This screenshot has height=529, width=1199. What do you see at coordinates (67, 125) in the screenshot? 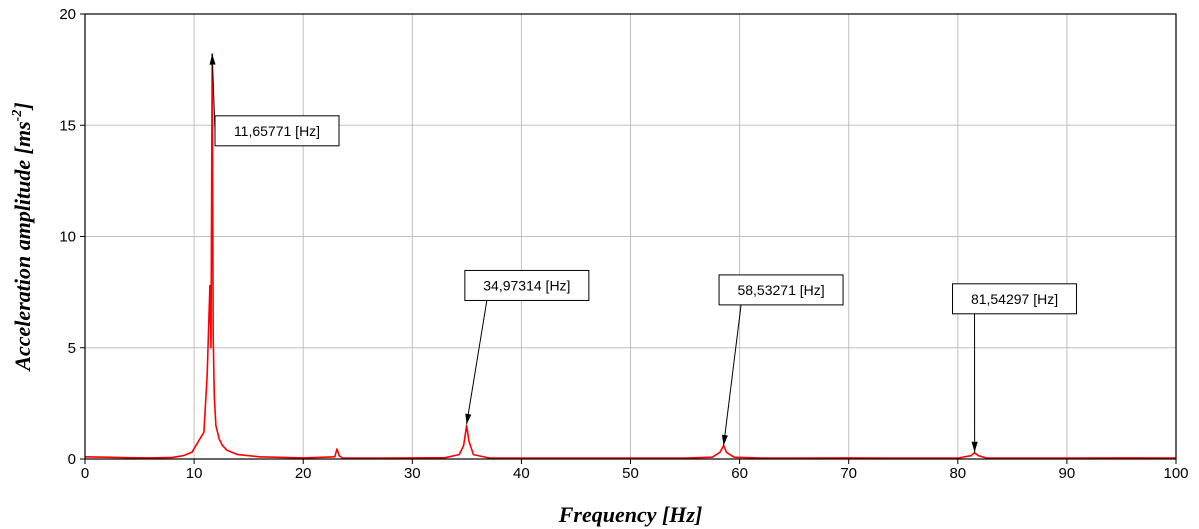
I see `y-tick-label: 15` at bounding box center [67, 125].